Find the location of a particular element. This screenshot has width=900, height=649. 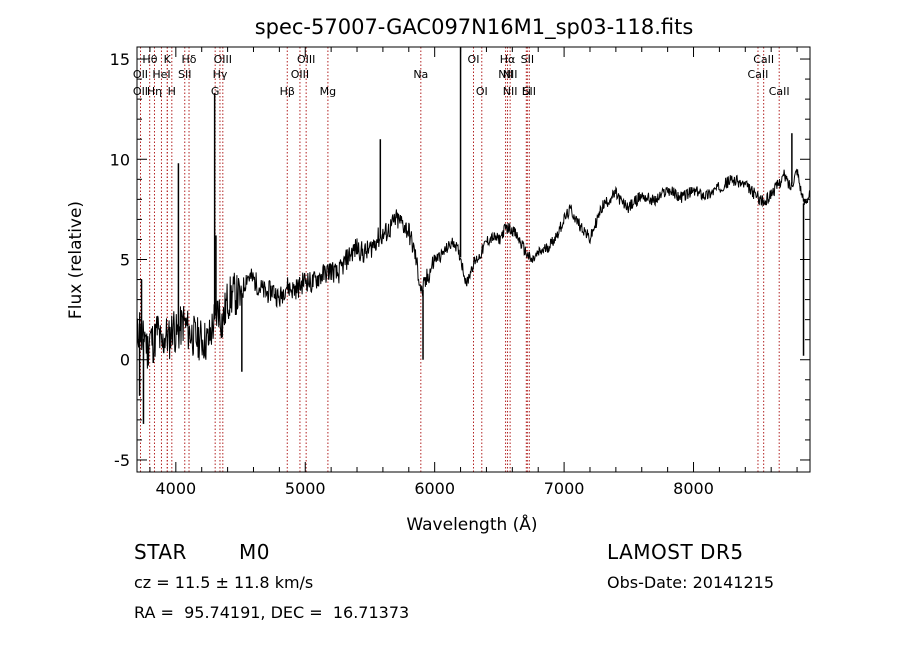

line-label: Li is located at coordinates (526, 91).